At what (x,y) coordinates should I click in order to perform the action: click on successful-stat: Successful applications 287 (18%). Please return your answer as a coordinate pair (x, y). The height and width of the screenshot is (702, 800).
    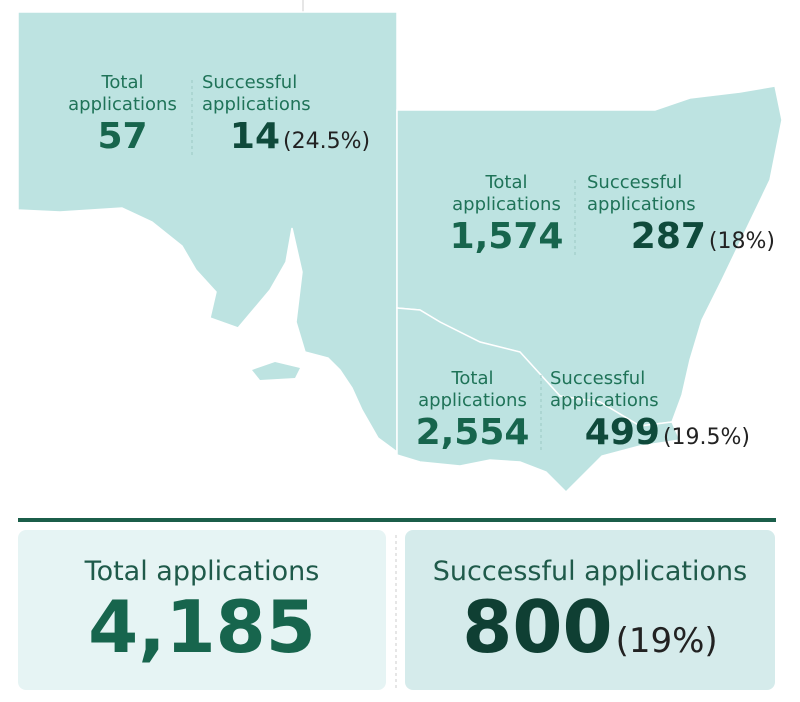
    Looking at the image, I should click on (680, 217).